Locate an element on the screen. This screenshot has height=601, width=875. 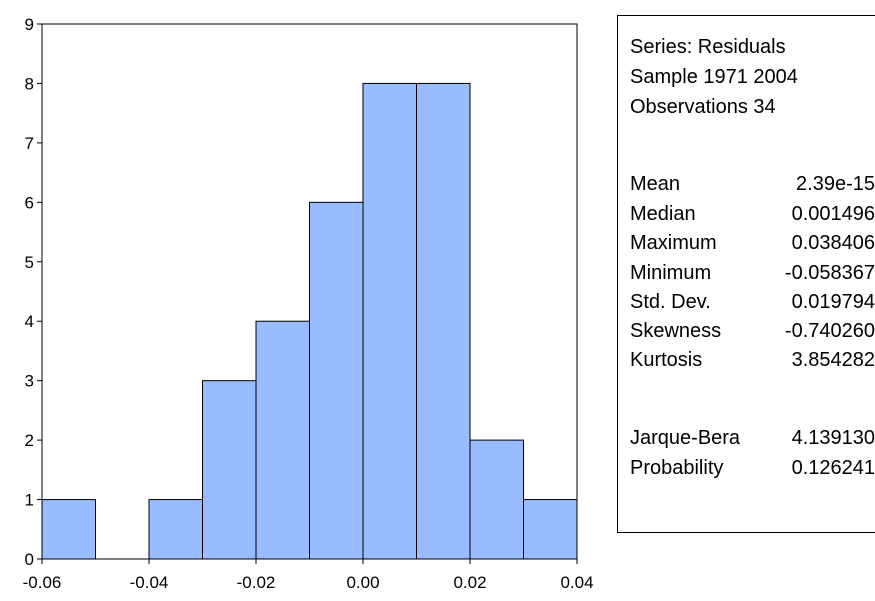
stat-label: Jarque-Bera is located at coordinates (685, 438).